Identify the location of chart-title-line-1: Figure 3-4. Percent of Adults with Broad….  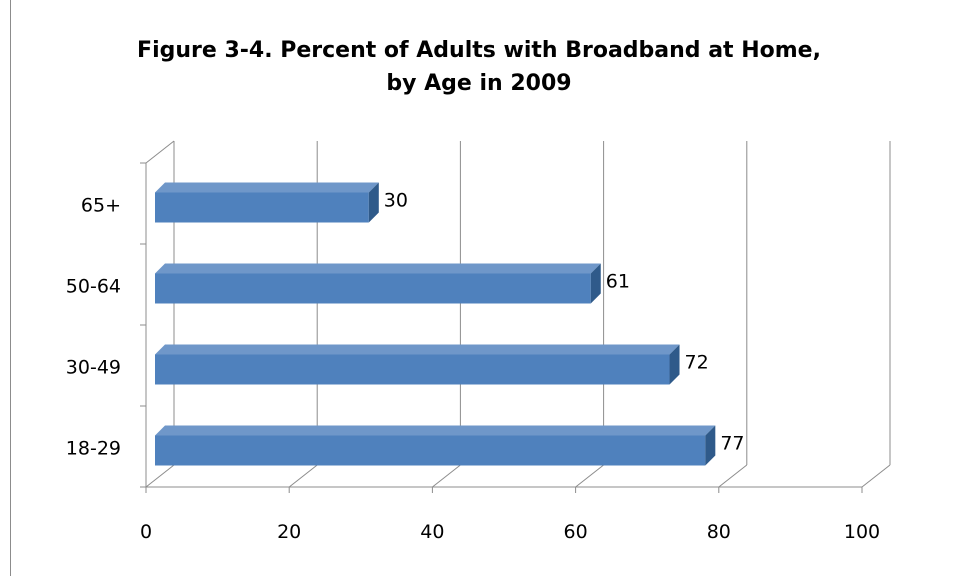
(479, 50).